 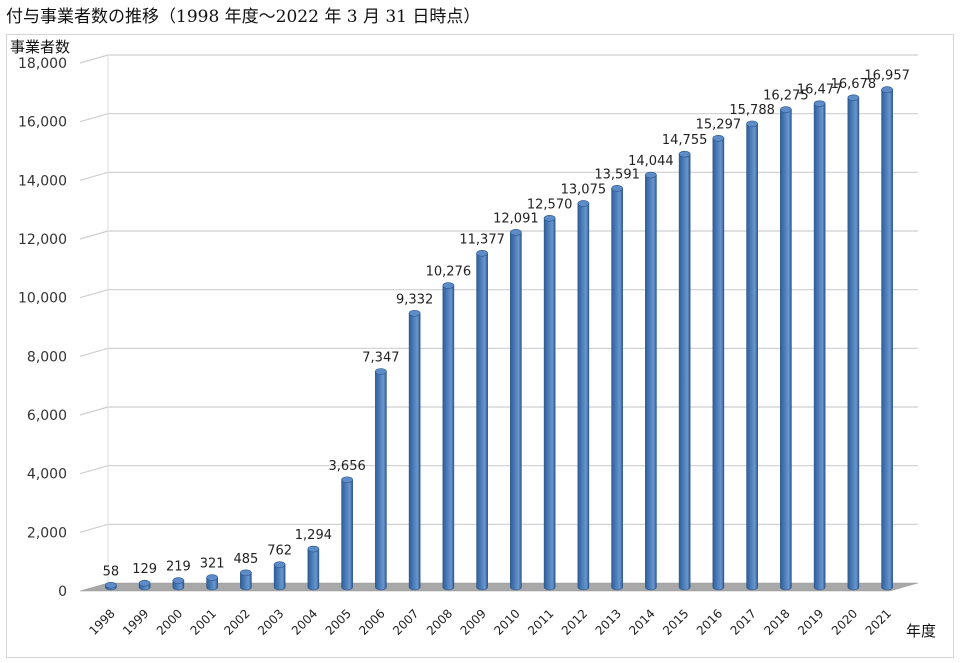 What do you see at coordinates (617, 174) in the screenshot?
I see `data-label: 13,591` at bounding box center [617, 174].